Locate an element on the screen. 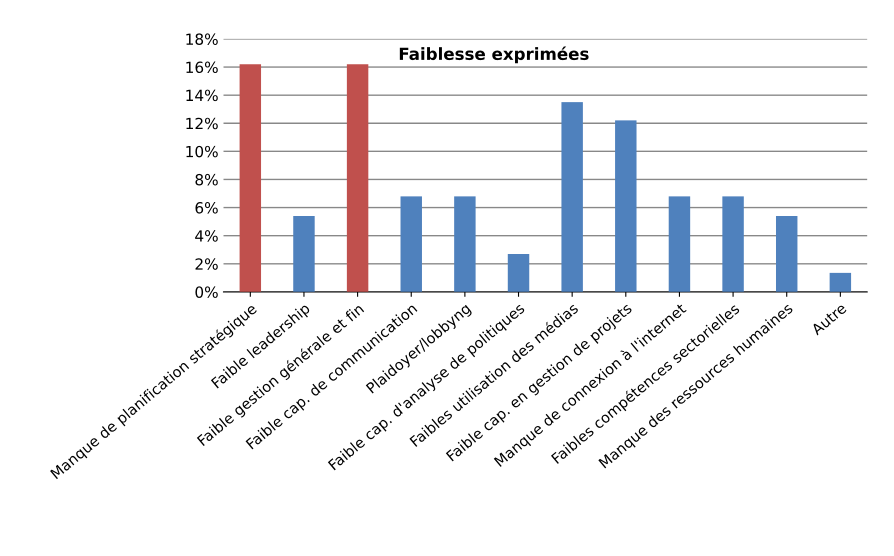  y-tick-label: 12% is located at coordinates (202, 124).